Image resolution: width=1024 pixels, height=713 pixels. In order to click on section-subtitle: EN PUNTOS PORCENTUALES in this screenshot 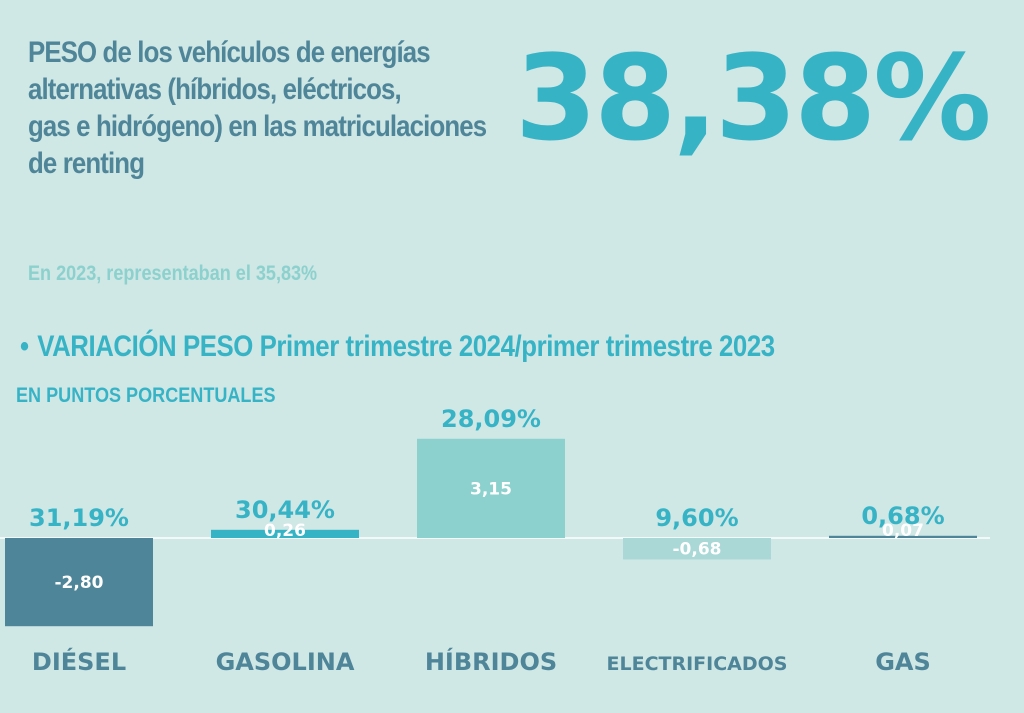, I will do `click(146, 395)`.